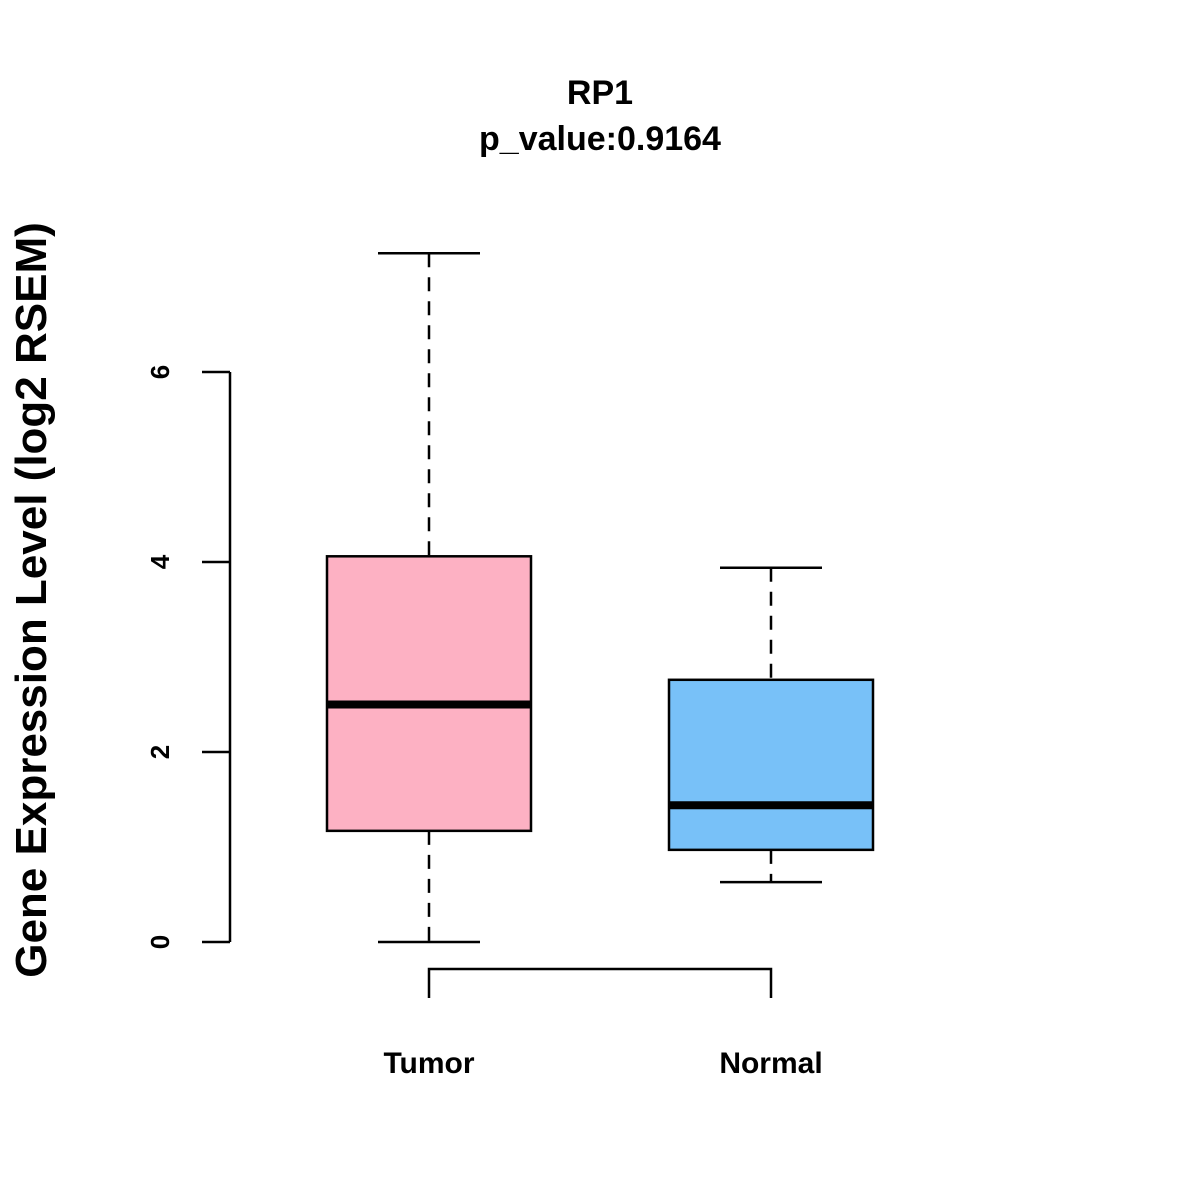 This screenshot has width=1200, height=1200. Describe the element at coordinates (187, 657) in the screenshot. I see `y-axis-ticks: 0 2 4 6` at that location.